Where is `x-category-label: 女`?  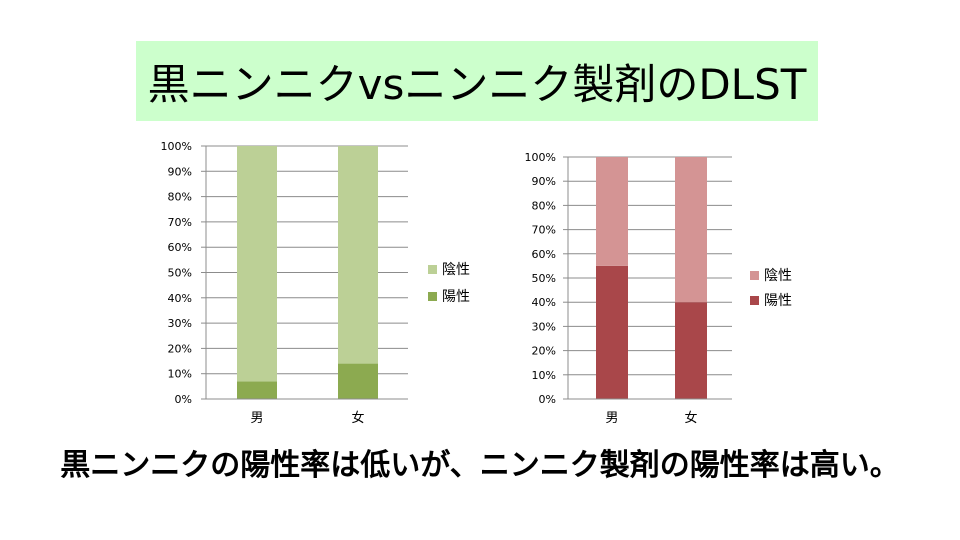 x-category-label: 女 is located at coordinates (357, 418).